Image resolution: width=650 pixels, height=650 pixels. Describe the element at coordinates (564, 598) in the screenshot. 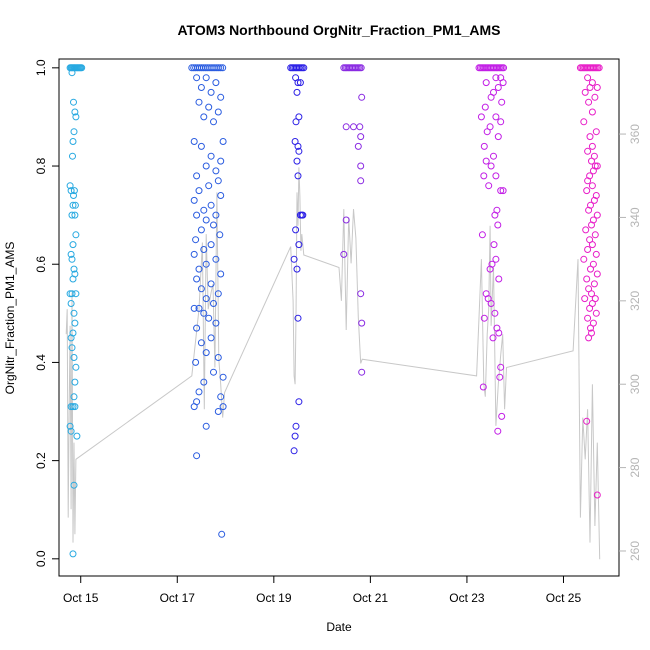

I see `x-tick-label: Oct 25` at that location.